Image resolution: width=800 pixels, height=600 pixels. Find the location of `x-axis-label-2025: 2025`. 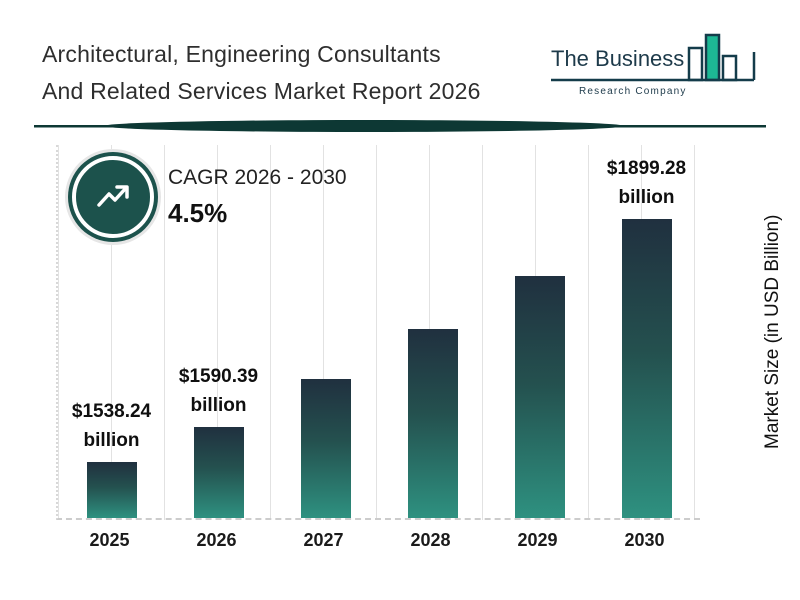

x-axis-label-2025: 2025 is located at coordinates (109, 540).